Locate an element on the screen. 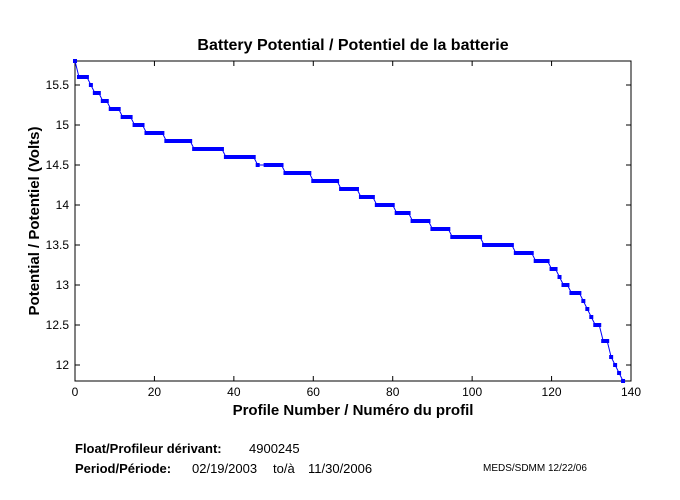 This screenshot has width=680, height=500. y-tick-label: 15.5 is located at coordinates (58, 85).